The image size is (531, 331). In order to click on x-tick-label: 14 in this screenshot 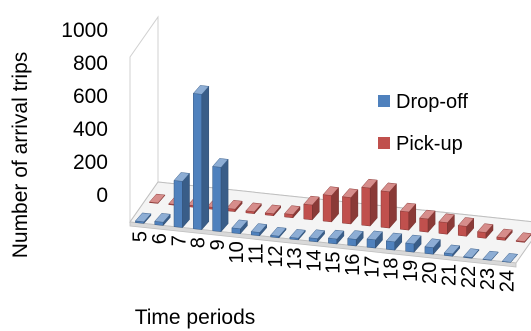, I will do `click(314, 260)`.